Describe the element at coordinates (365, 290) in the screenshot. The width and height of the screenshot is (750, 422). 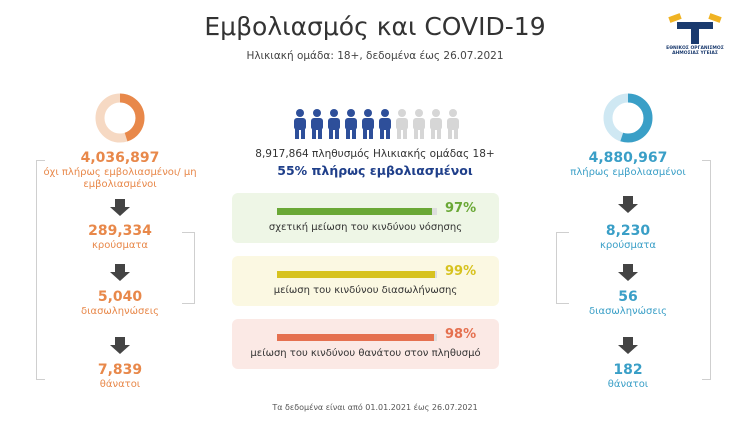
I see `card-label: μείωση του κινδύνου διασωλήνωσης` at that location.